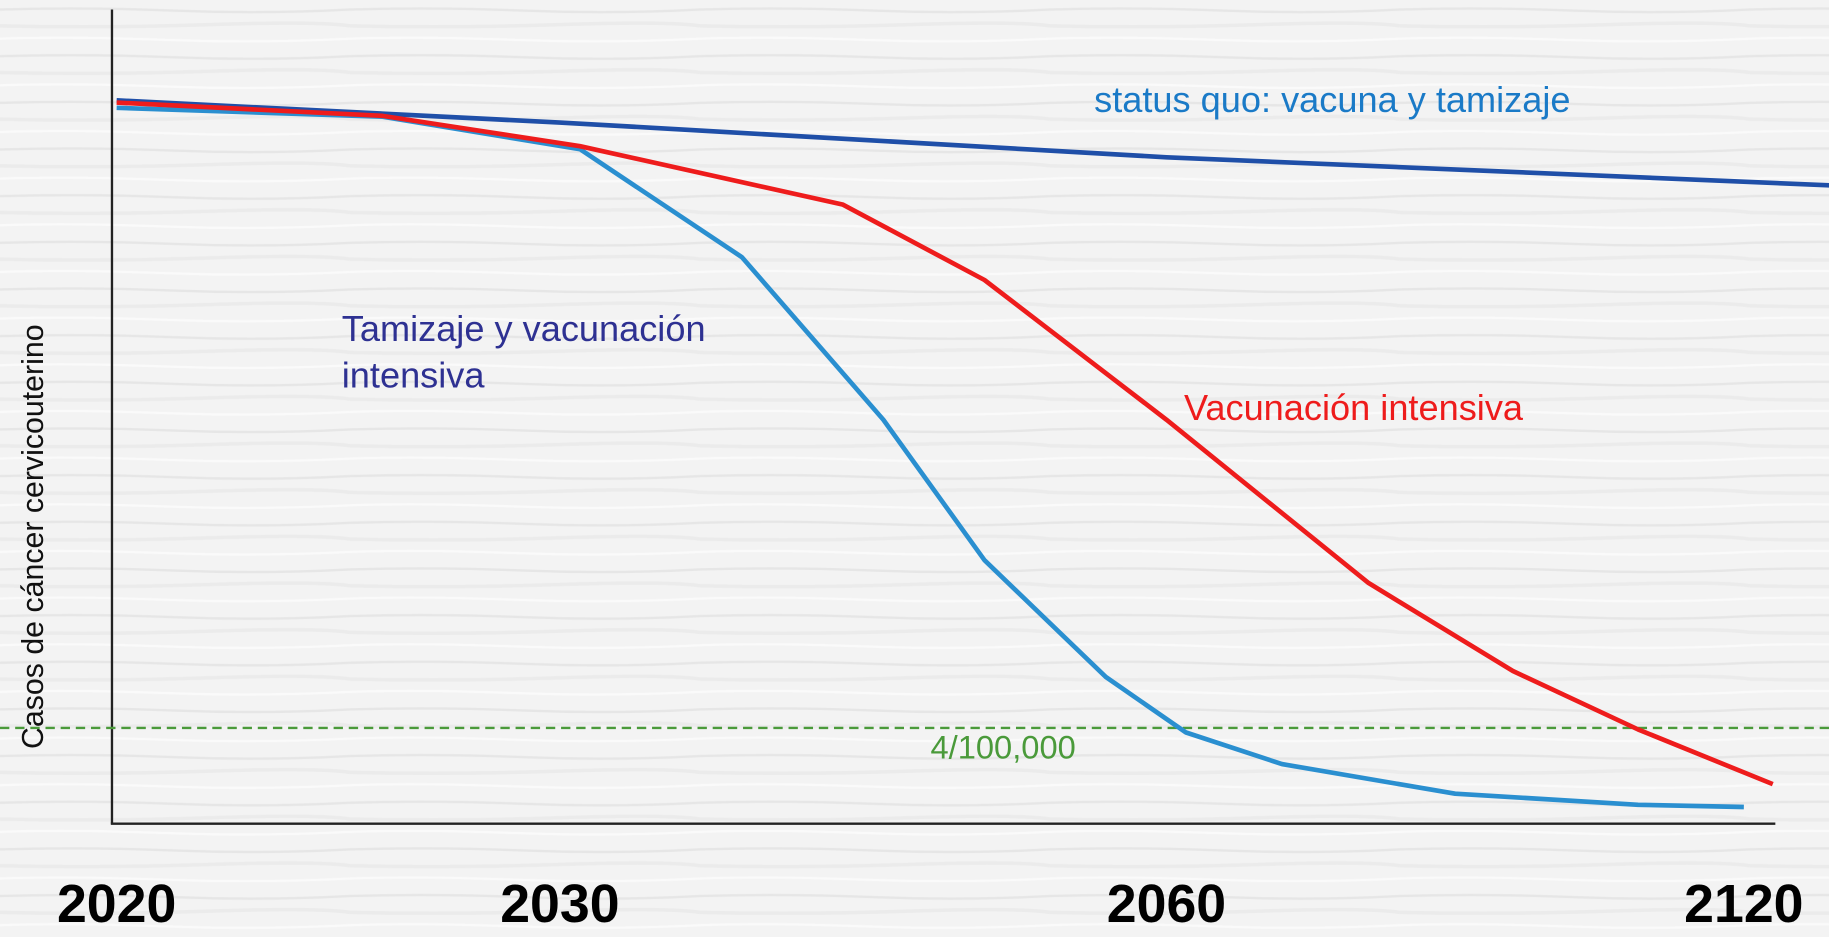 The height and width of the screenshot is (937, 1829). I want to click on series-label-box: Tamizaje y vacunación intensiva, so click(523, 352).